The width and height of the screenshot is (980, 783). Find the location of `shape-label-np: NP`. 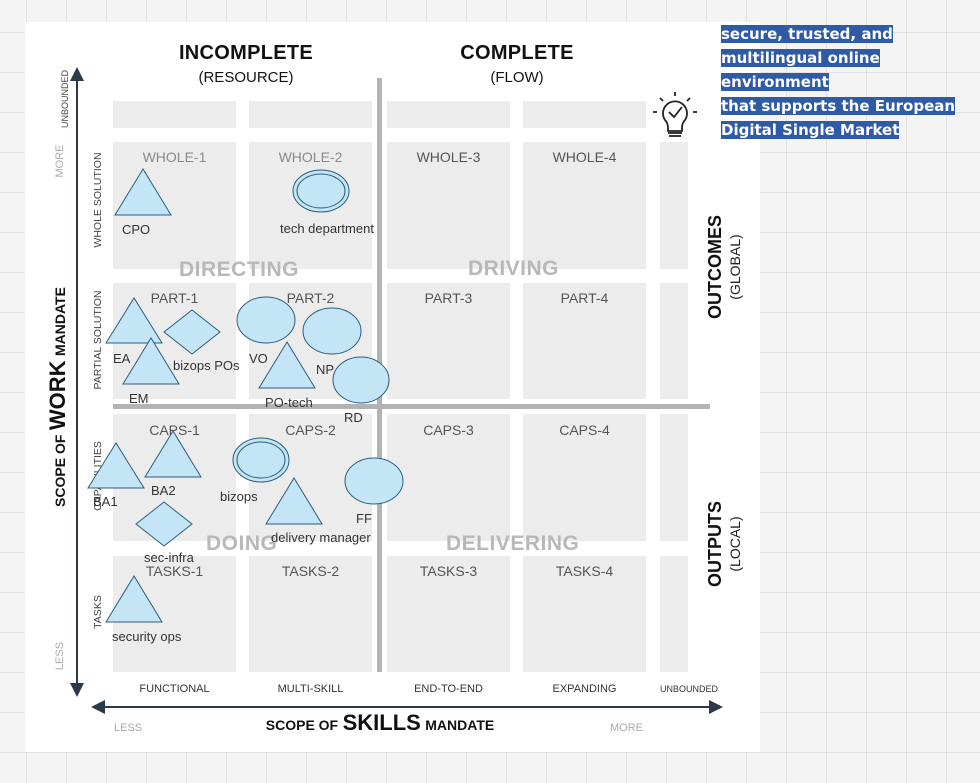

shape-label-np: NP is located at coordinates (325, 369).